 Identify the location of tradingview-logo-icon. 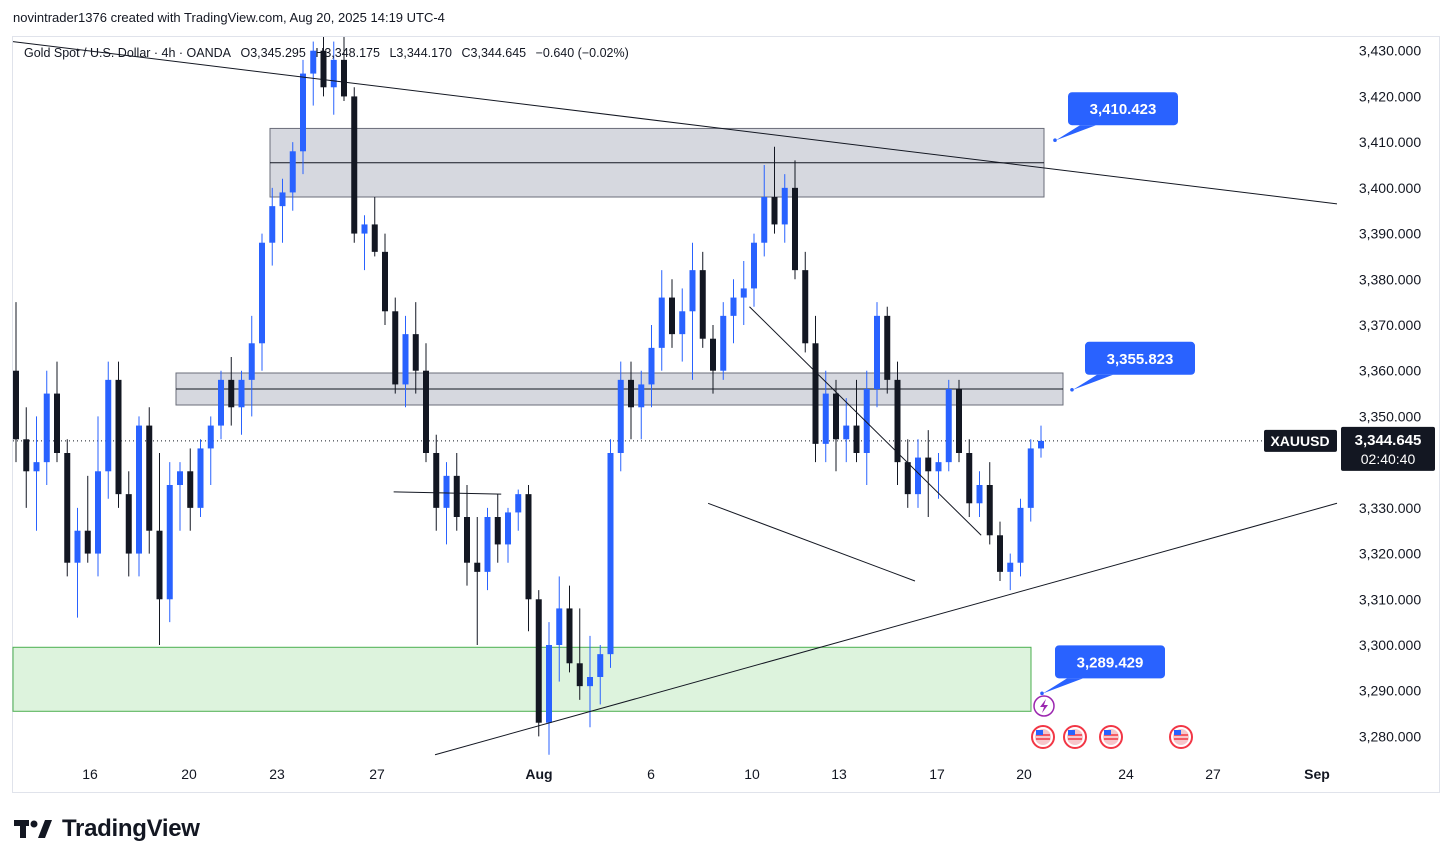
(33, 829).